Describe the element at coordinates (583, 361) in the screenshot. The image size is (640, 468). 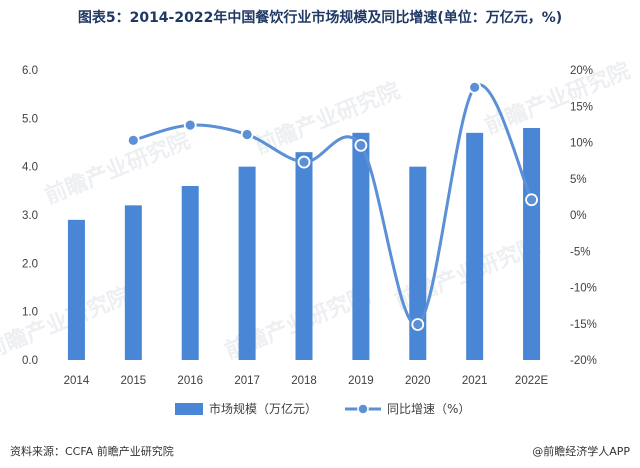
I see `right-tick-label: -20%` at that location.